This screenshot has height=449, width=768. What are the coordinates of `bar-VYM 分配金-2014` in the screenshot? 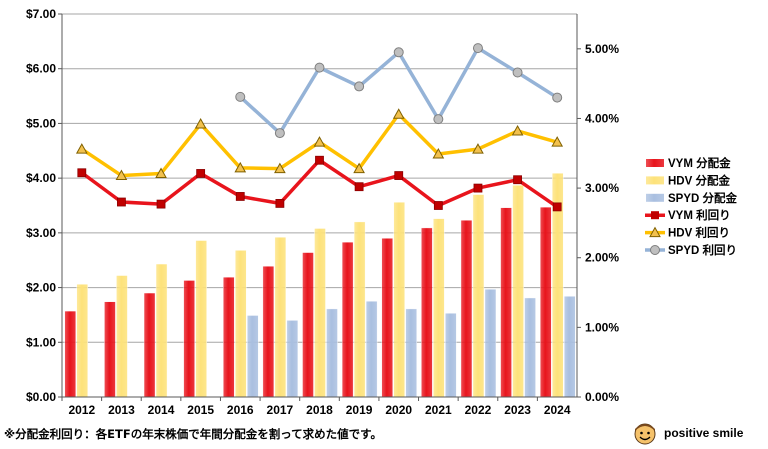 It's located at (149, 345).